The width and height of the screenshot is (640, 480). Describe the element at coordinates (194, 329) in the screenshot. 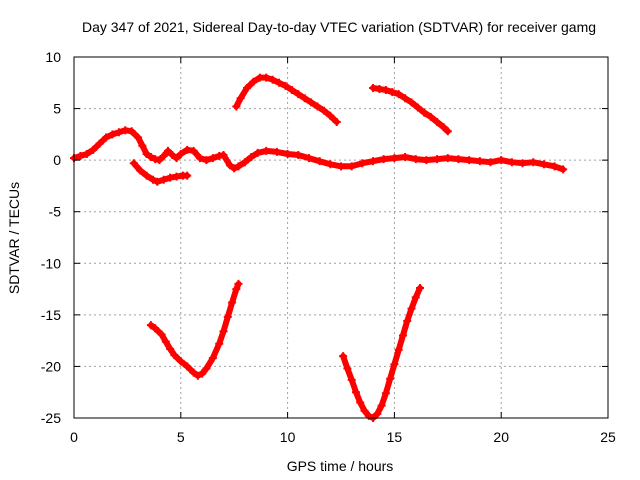

I see `series-track-e` at that location.